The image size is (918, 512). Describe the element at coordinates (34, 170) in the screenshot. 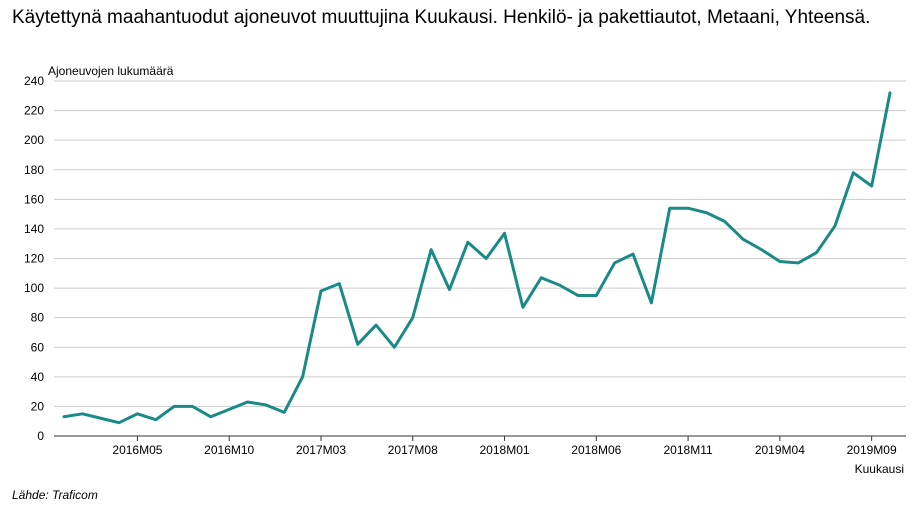

I see `y-tick-label: 180` at that location.